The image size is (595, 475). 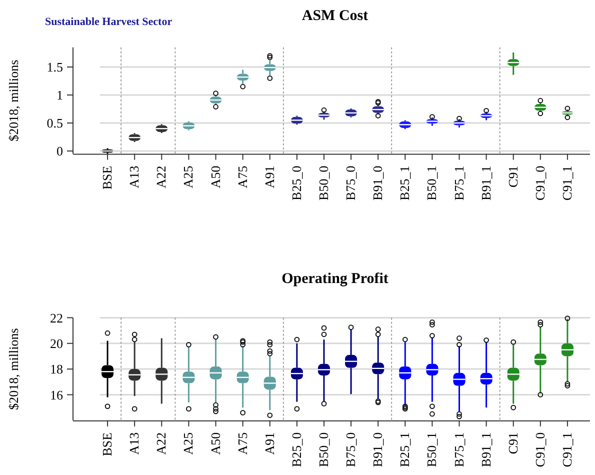 I want to click on chart-title: Operating Profit, so click(x=335, y=279).